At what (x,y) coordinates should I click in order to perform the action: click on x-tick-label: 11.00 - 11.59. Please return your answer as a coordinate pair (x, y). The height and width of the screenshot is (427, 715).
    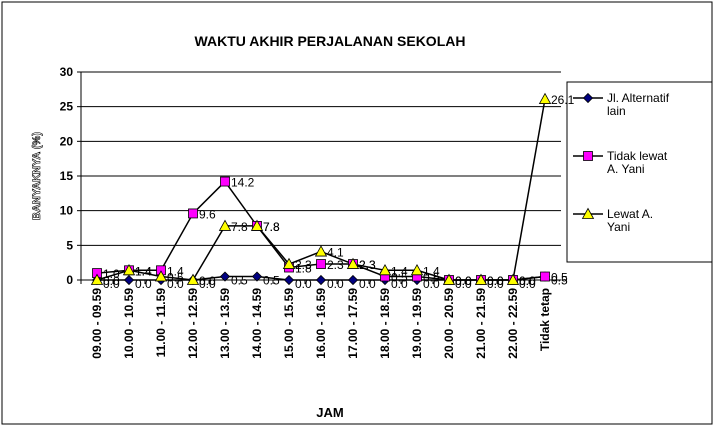
    Looking at the image, I should click on (161, 323).